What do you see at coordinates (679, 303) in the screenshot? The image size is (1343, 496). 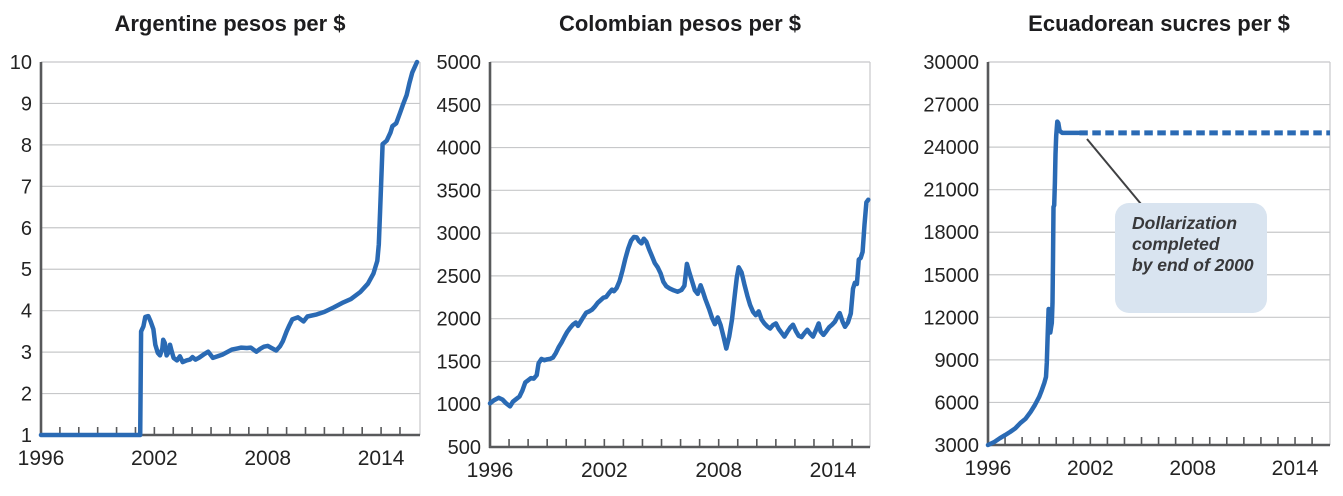 I see `colombian-series-line` at bounding box center [679, 303].